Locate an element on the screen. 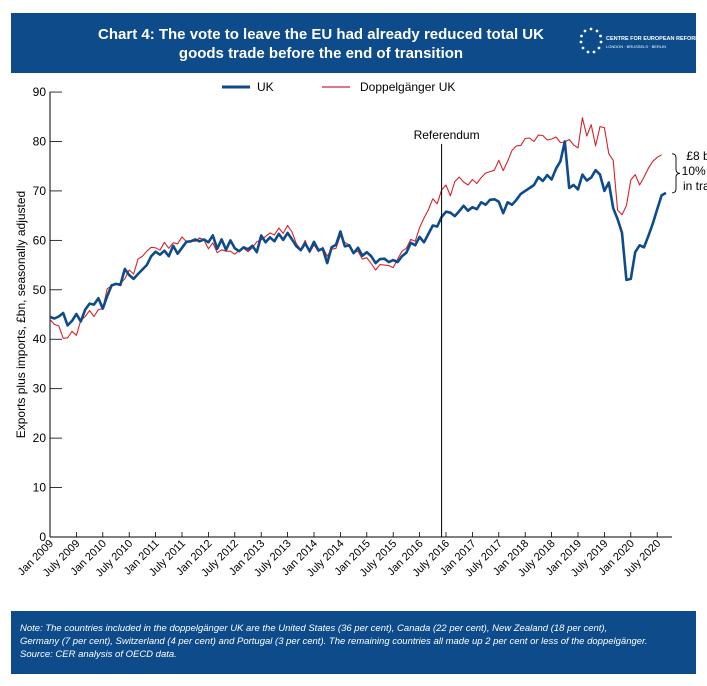 The height and width of the screenshot is (686, 707). trade-fall-label: 10% fall is located at coordinates (694, 171).